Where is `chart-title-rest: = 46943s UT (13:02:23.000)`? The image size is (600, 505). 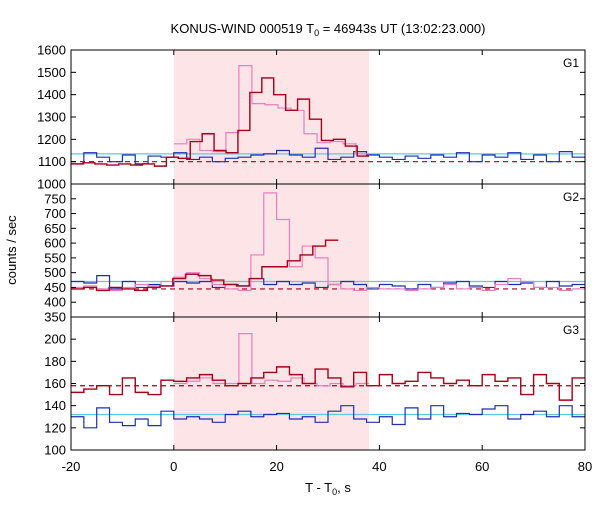
chart-title-rest: = 46943s UT (13:02:23.000) is located at coordinates (402, 28).